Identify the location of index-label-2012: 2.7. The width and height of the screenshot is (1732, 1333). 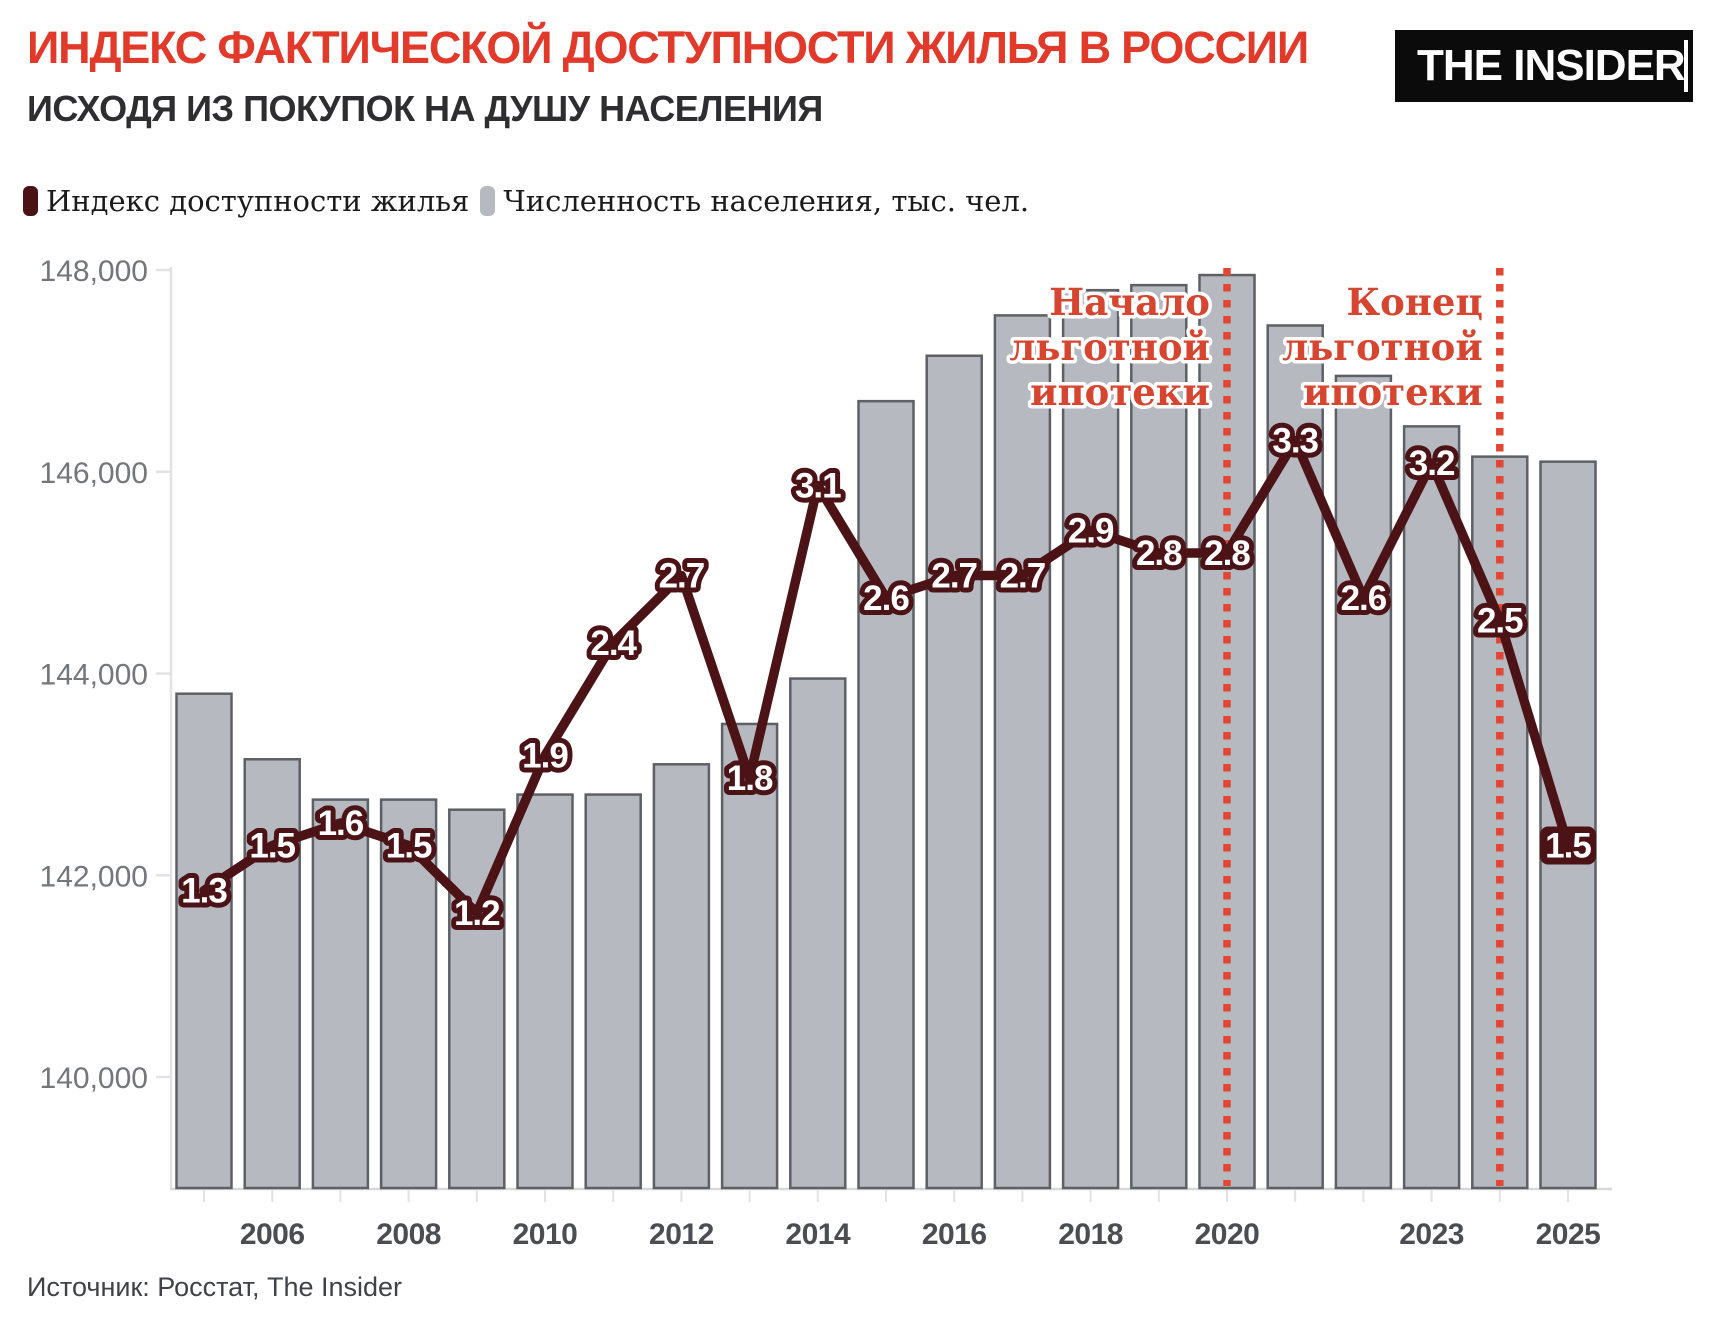
(682, 576).